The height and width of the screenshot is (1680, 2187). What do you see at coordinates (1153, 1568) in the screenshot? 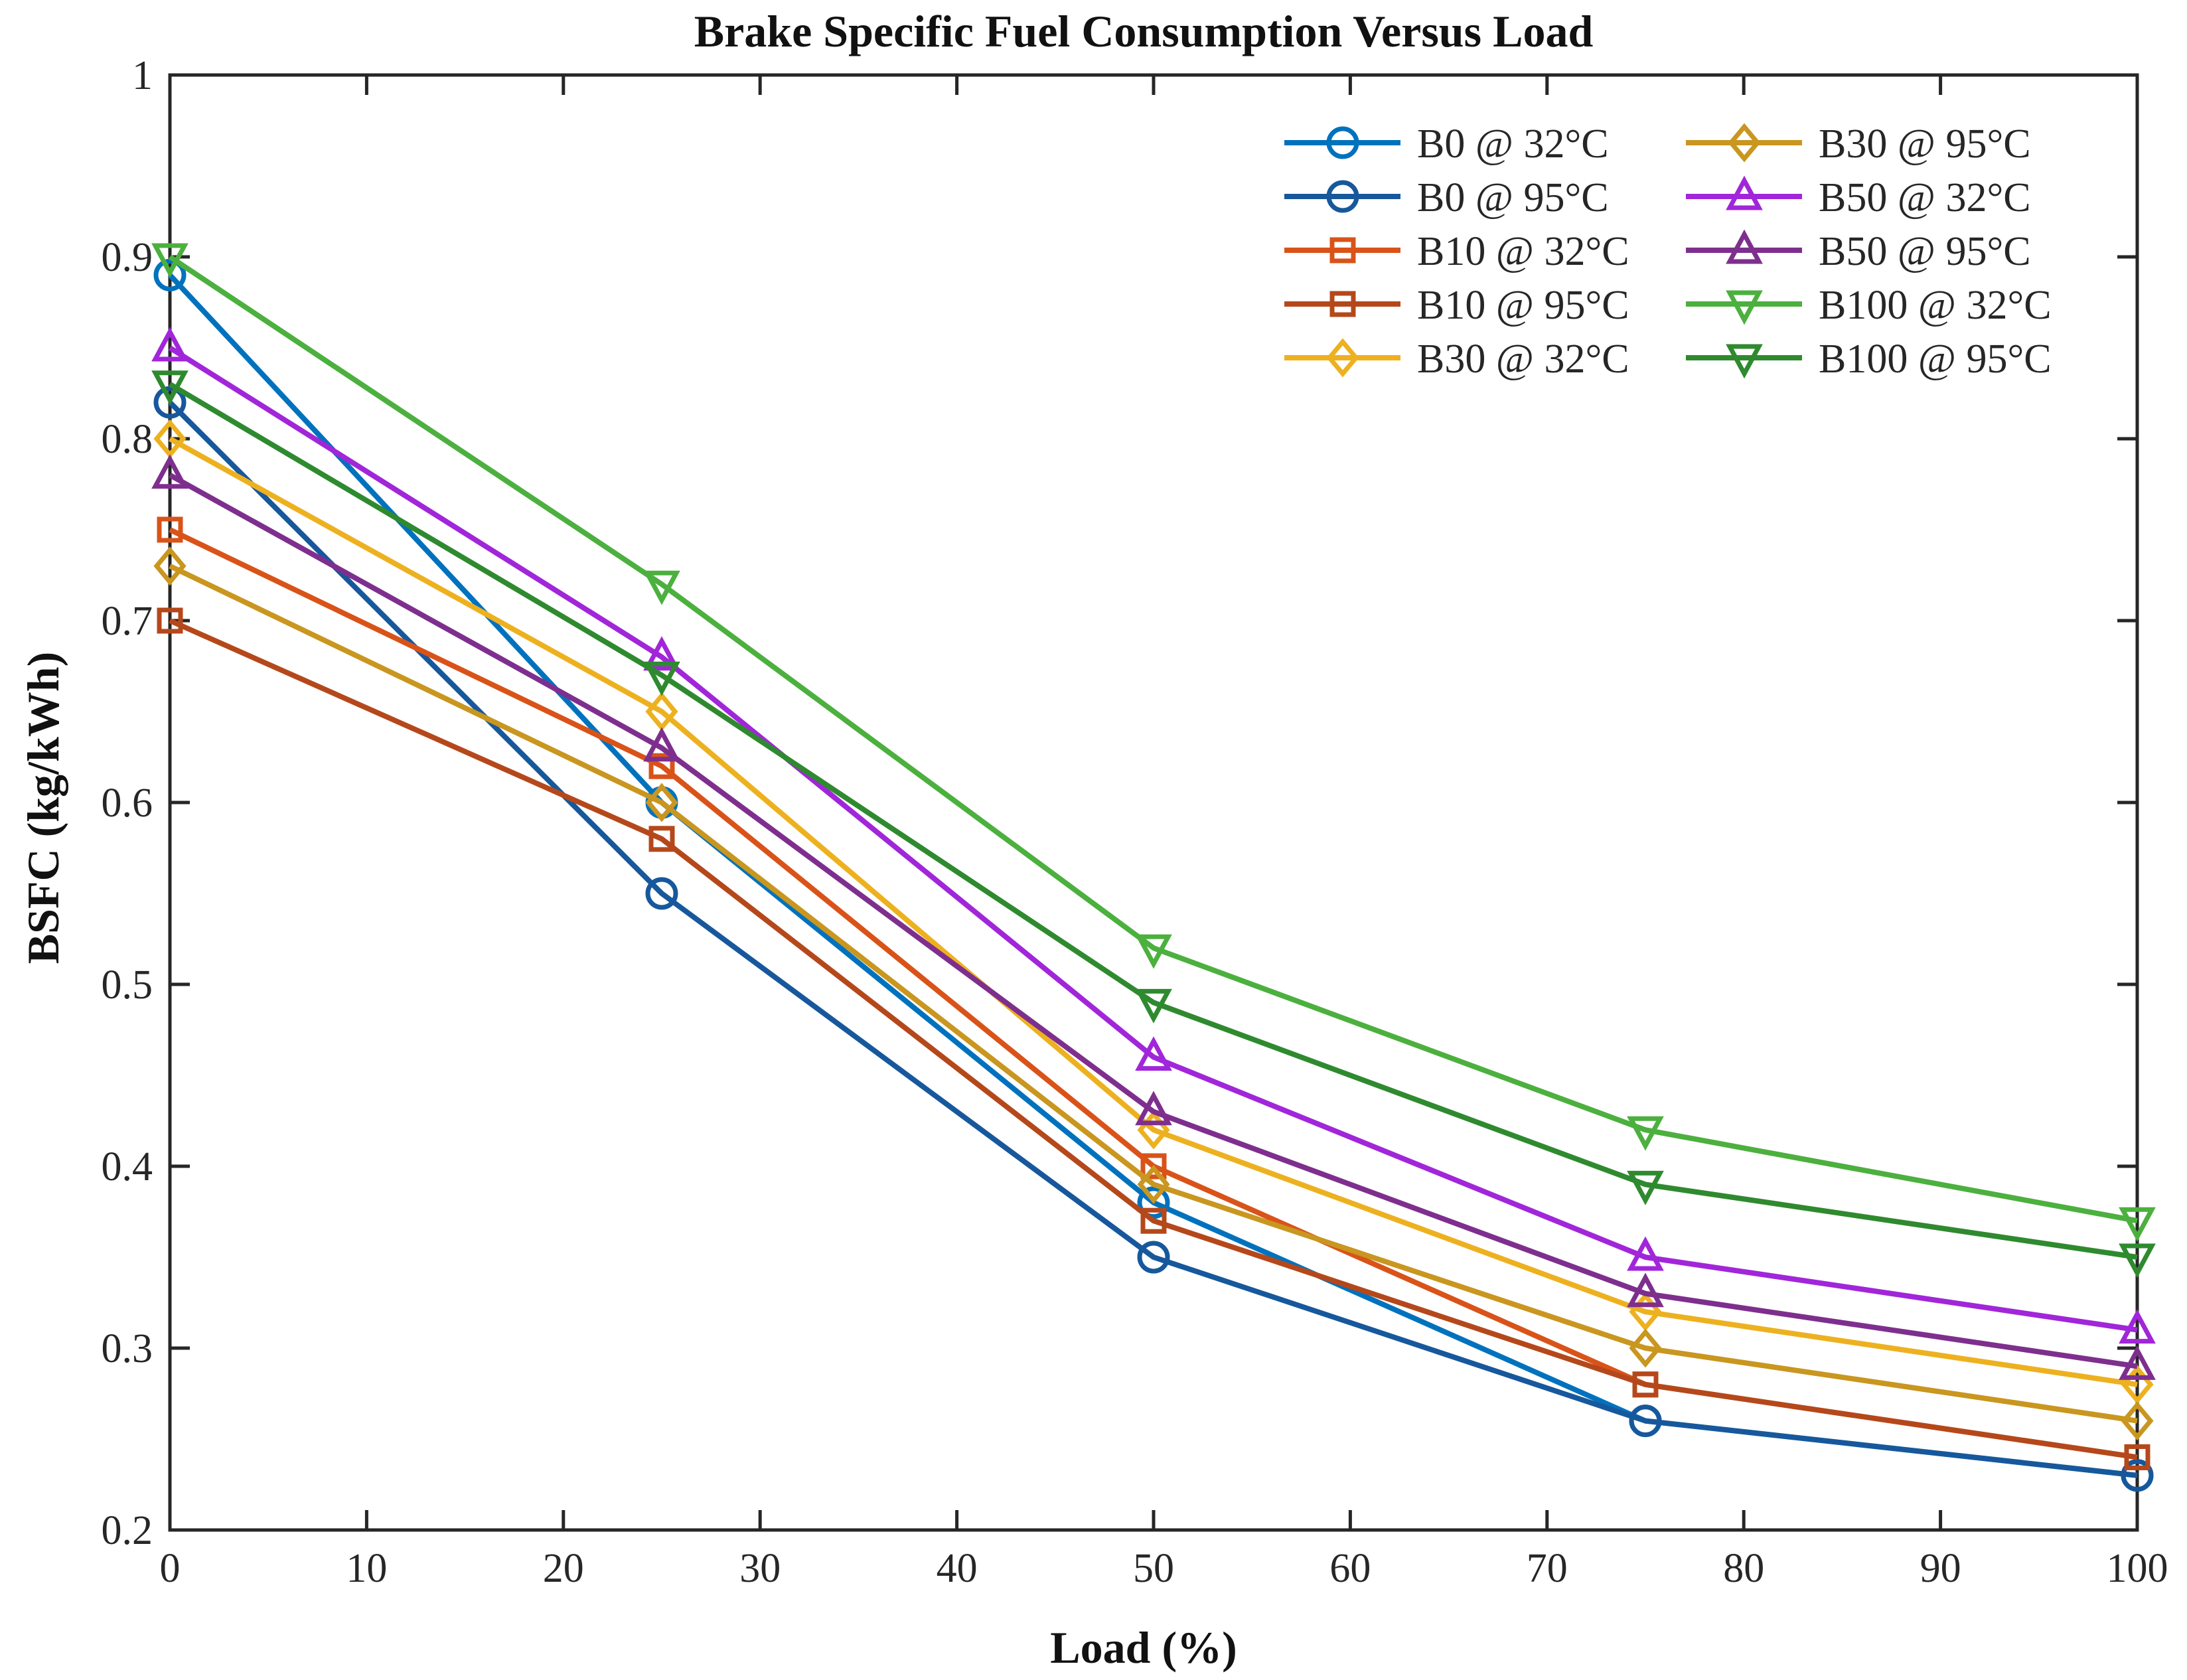
I see `x-tick-label: 50` at bounding box center [1153, 1568].